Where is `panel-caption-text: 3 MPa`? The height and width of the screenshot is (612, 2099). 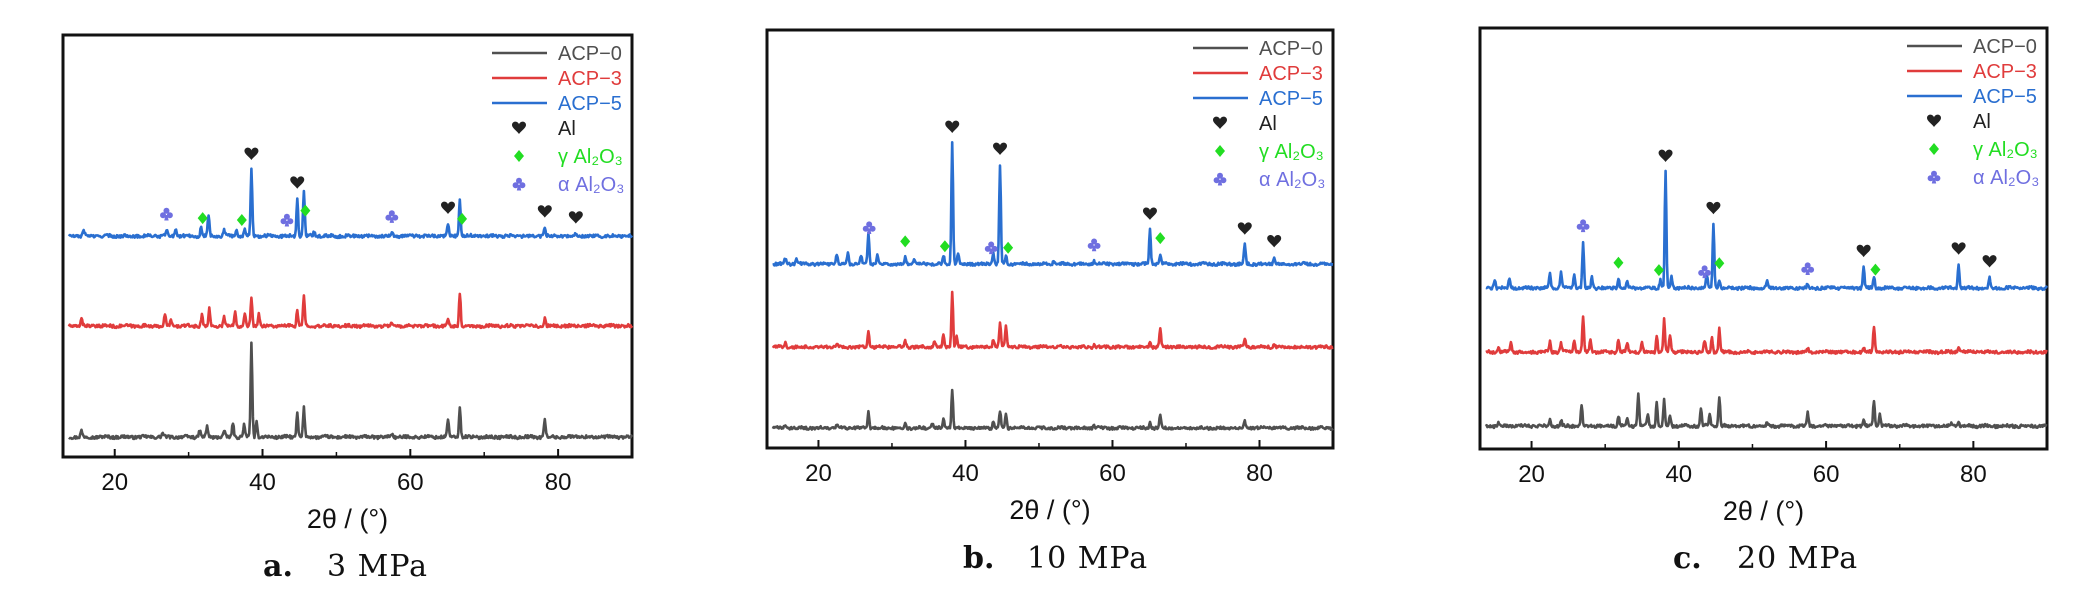 panel-caption-text: 3 MPa is located at coordinates (377, 566).